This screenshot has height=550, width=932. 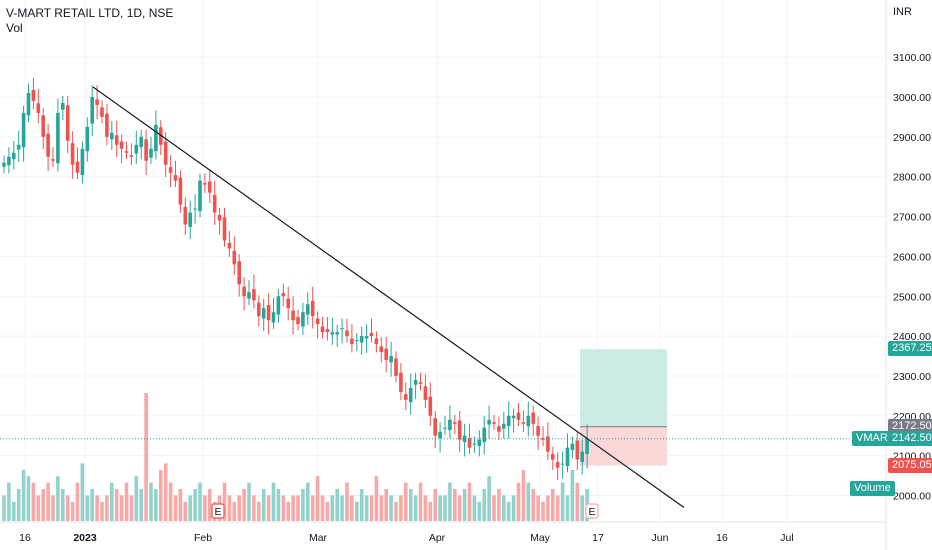 I want to click on price-tick-label: 3100.00, so click(x=912, y=58).